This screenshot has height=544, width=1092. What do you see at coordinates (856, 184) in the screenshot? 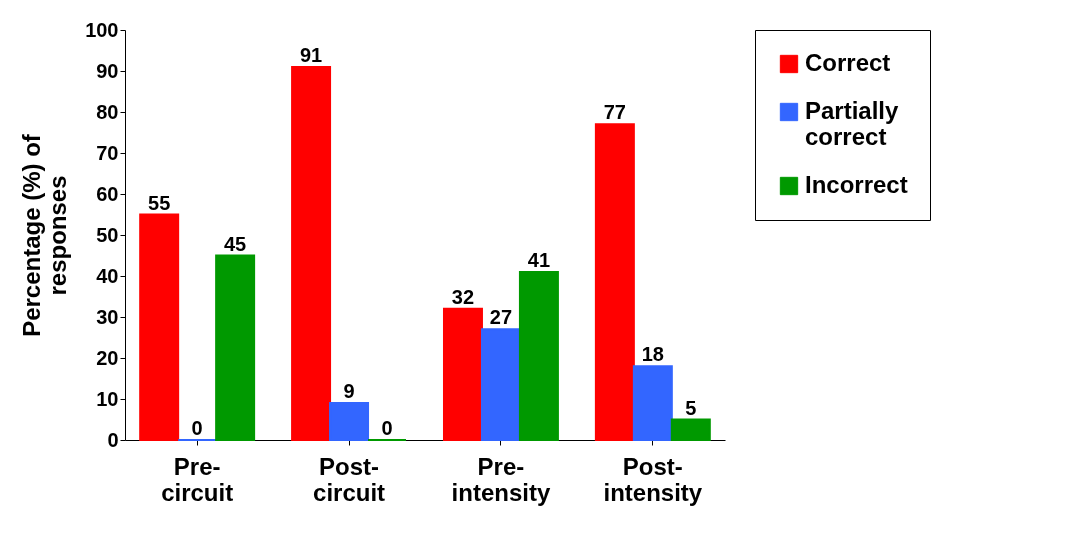
I see `legend-label: Incorrect` at bounding box center [856, 184].